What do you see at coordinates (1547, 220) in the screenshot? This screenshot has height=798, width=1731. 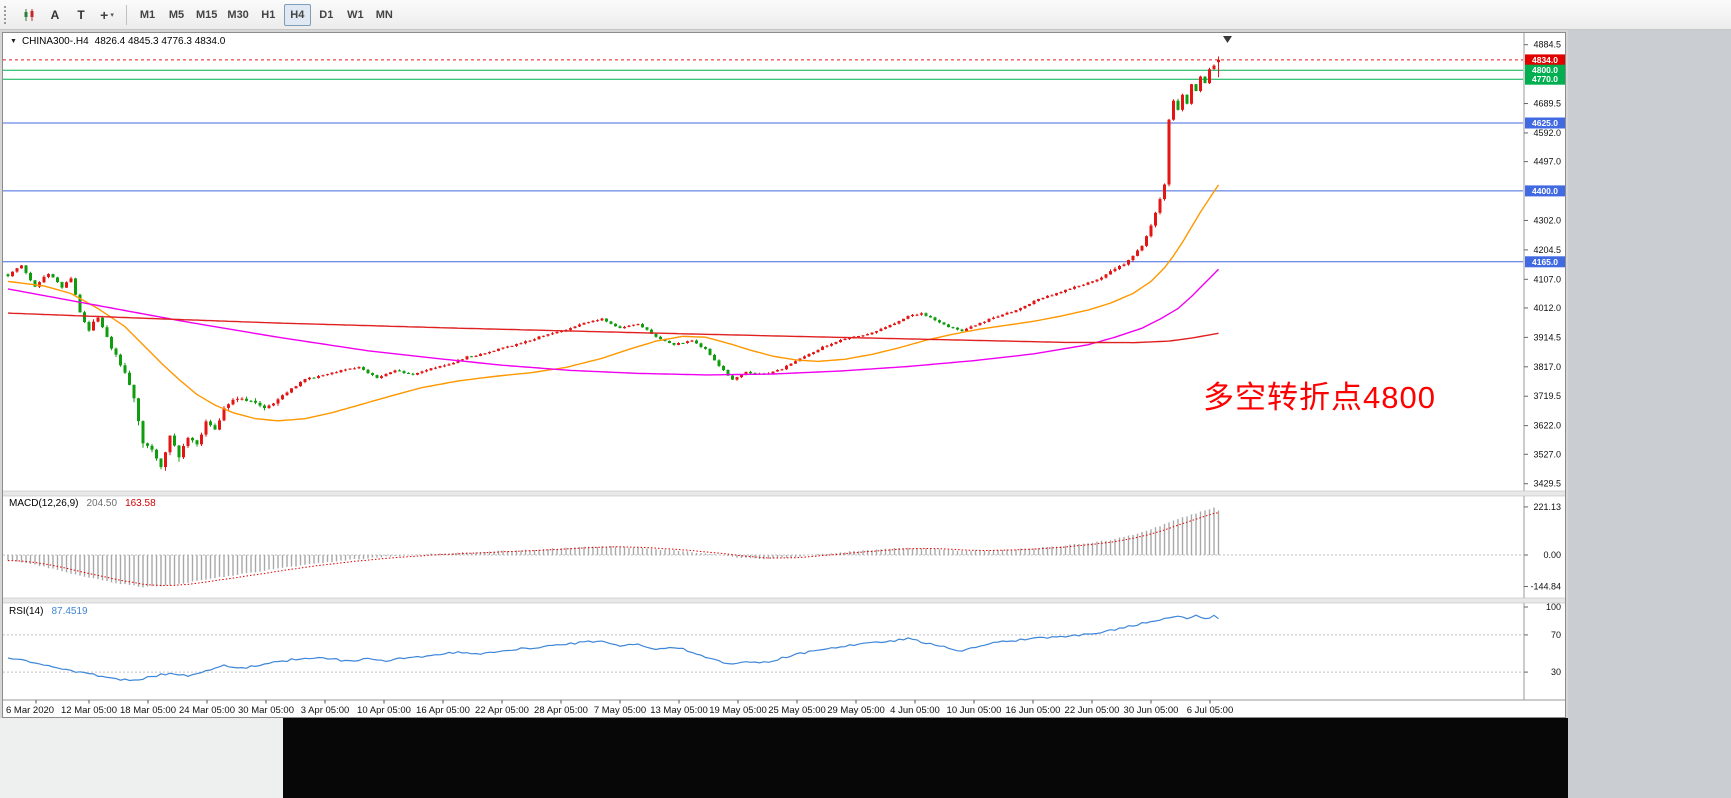 I see `svg-text: 4302.0` at bounding box center [1547, 220].